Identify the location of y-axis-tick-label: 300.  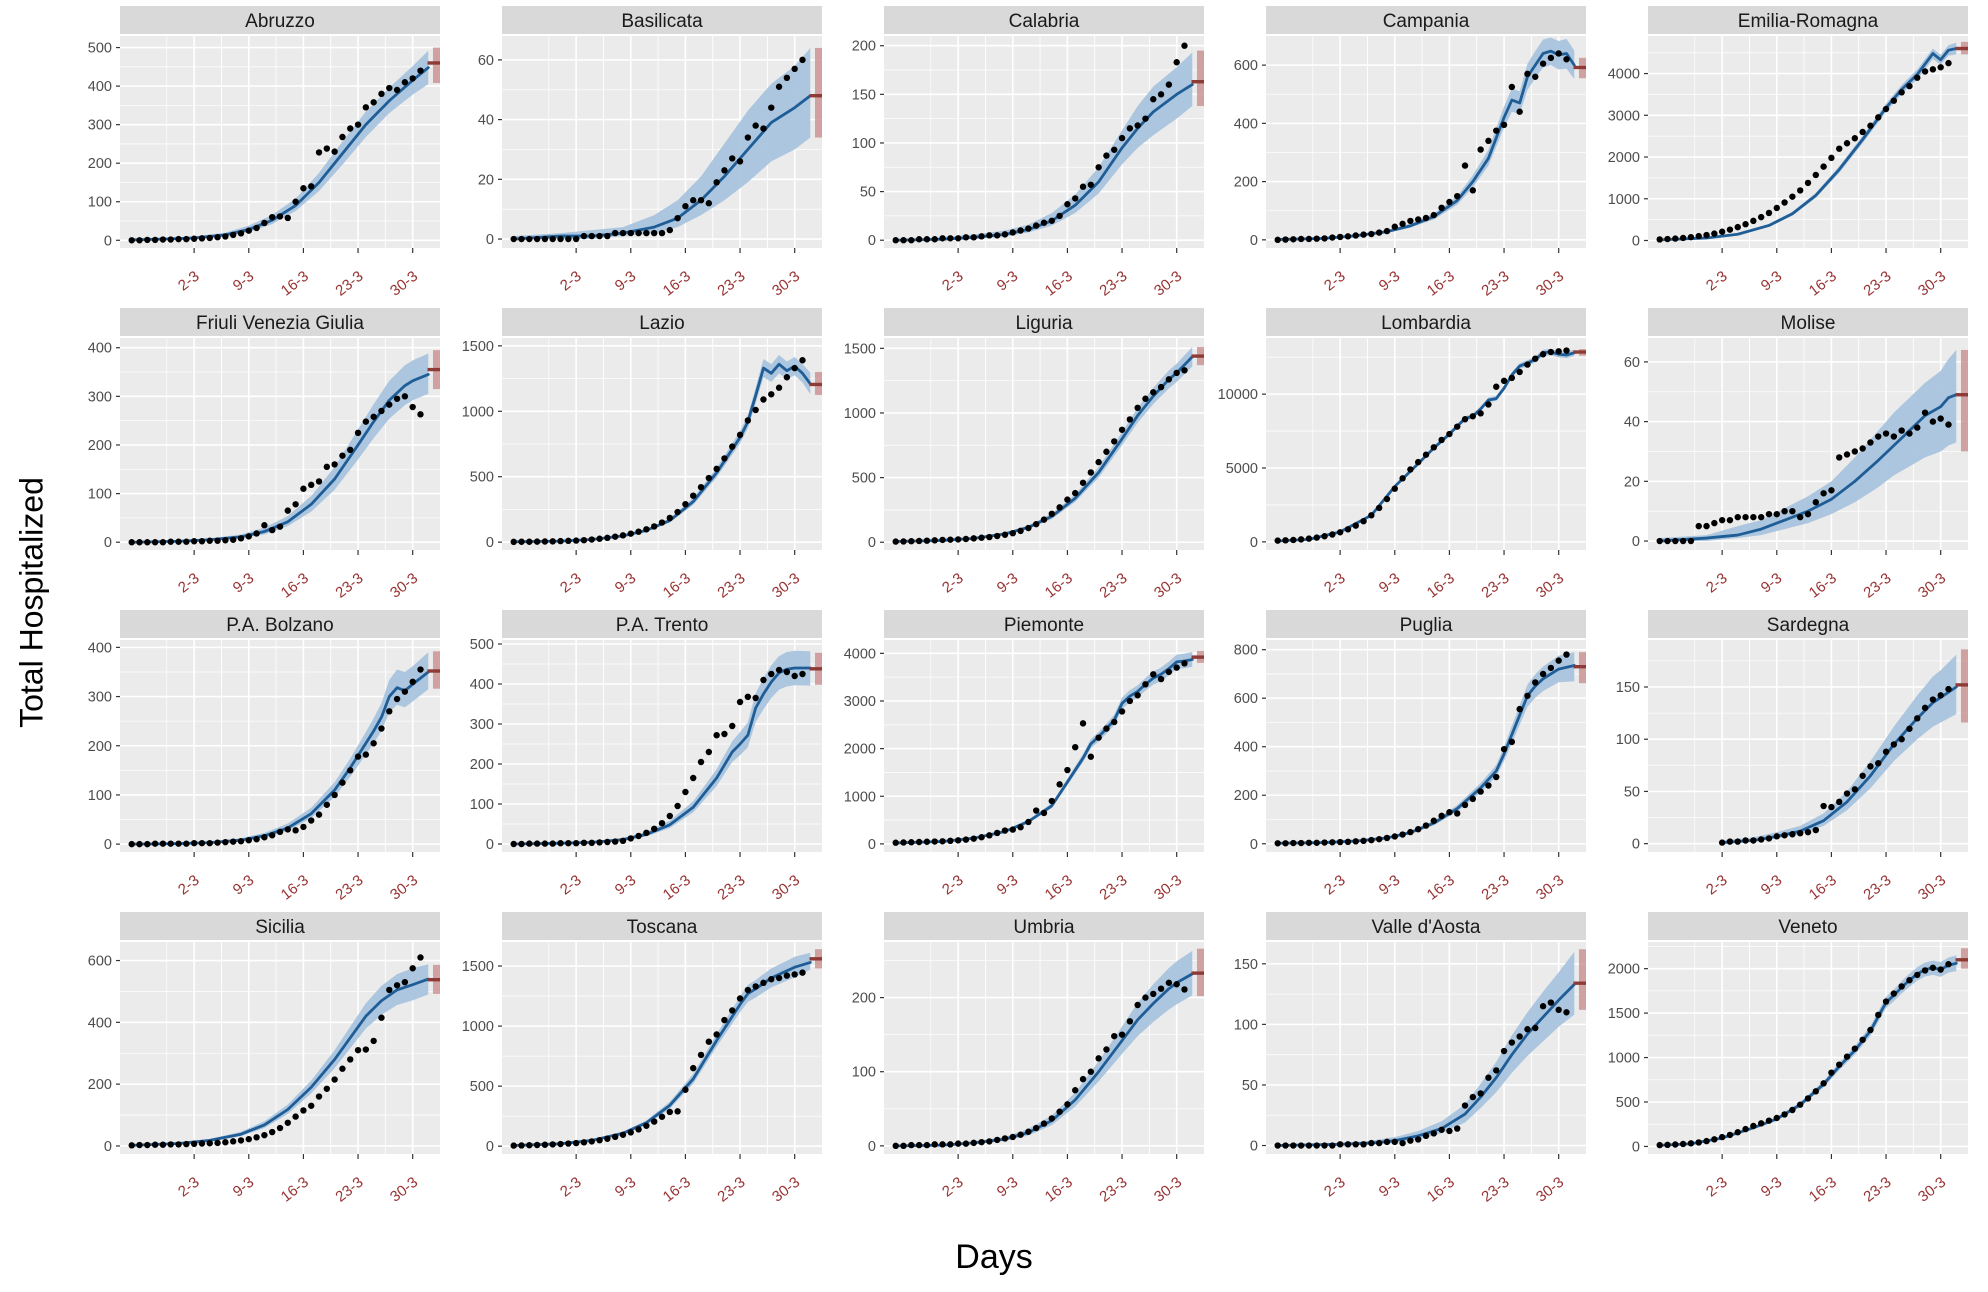
(100, 126).